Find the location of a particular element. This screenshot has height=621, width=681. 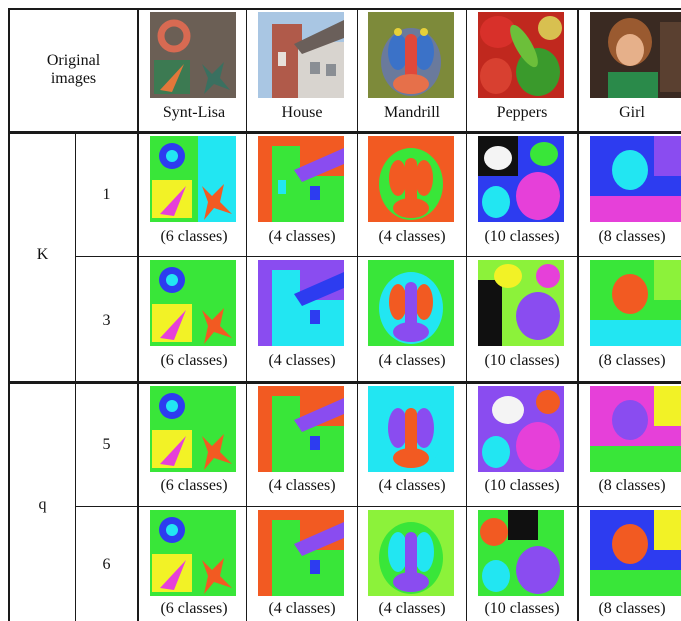

row-param-label: 5 is located at coordinates (106, 444).